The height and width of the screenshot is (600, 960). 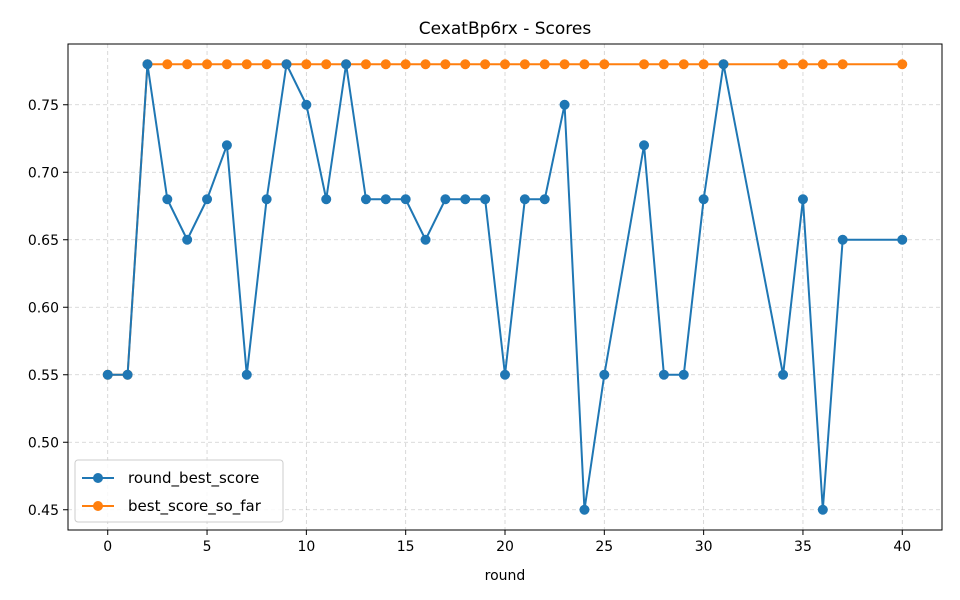 What do you see at coordinates (505, 29) in the screenshot?
I see `chart-title: CexatBp6rx - Scores` at bounding box center [505, 29].